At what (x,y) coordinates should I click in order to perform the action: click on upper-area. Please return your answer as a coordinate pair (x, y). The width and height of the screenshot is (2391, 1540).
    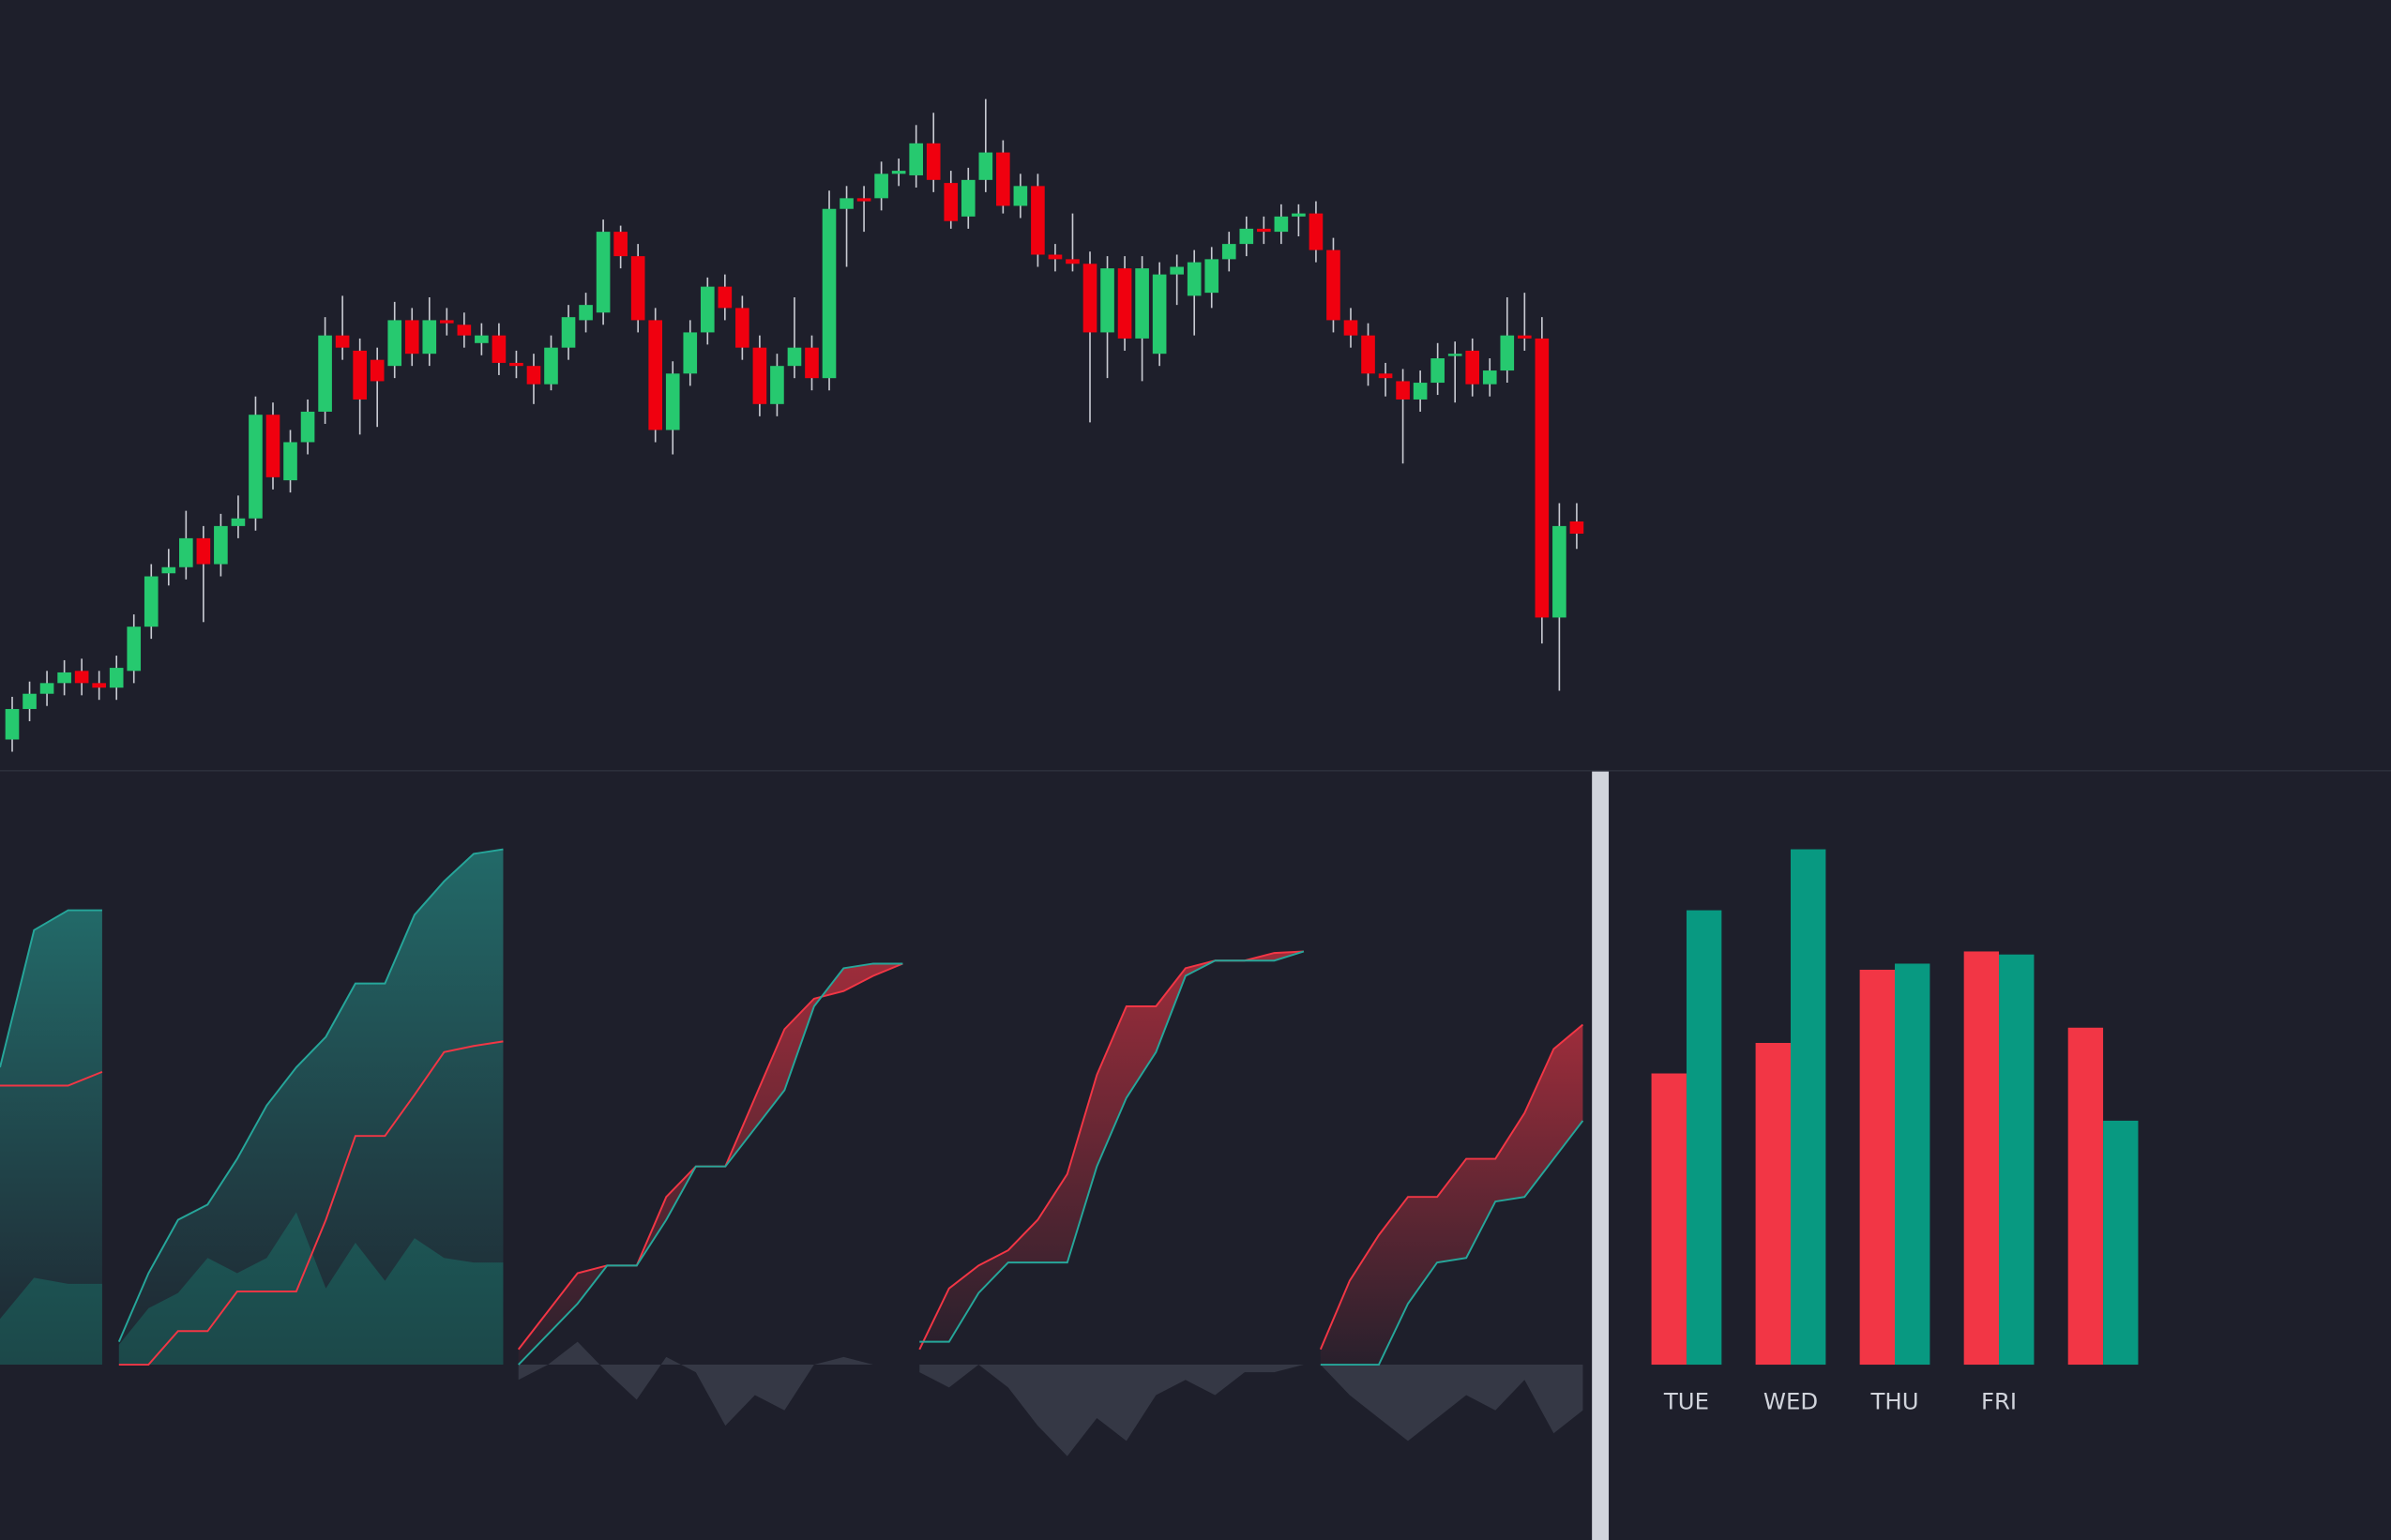
    Looking at the image, I should click on (311, 1107).